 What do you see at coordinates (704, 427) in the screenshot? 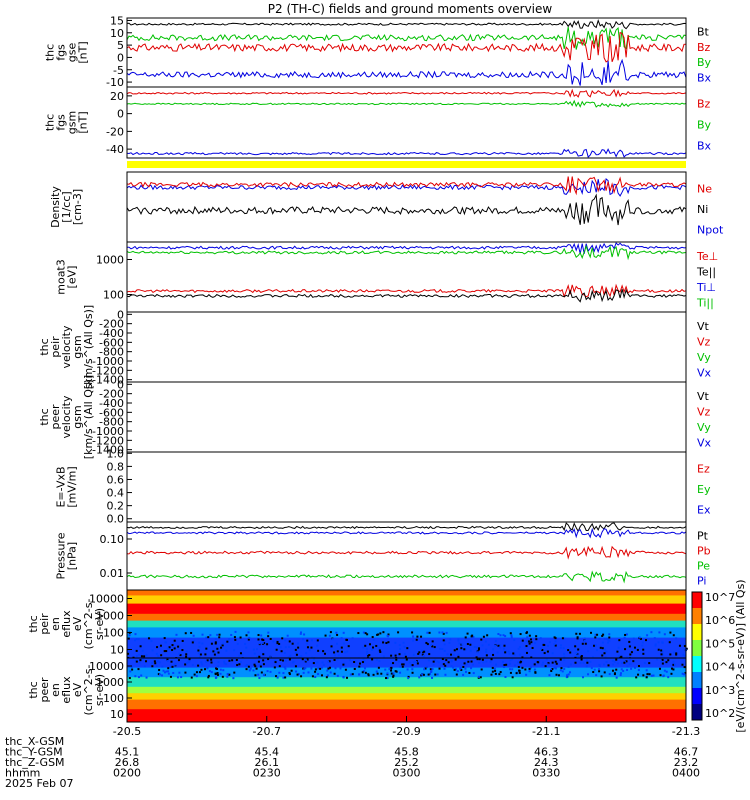
I see `legend-entry: Vy` at bounding box center [704, 427].